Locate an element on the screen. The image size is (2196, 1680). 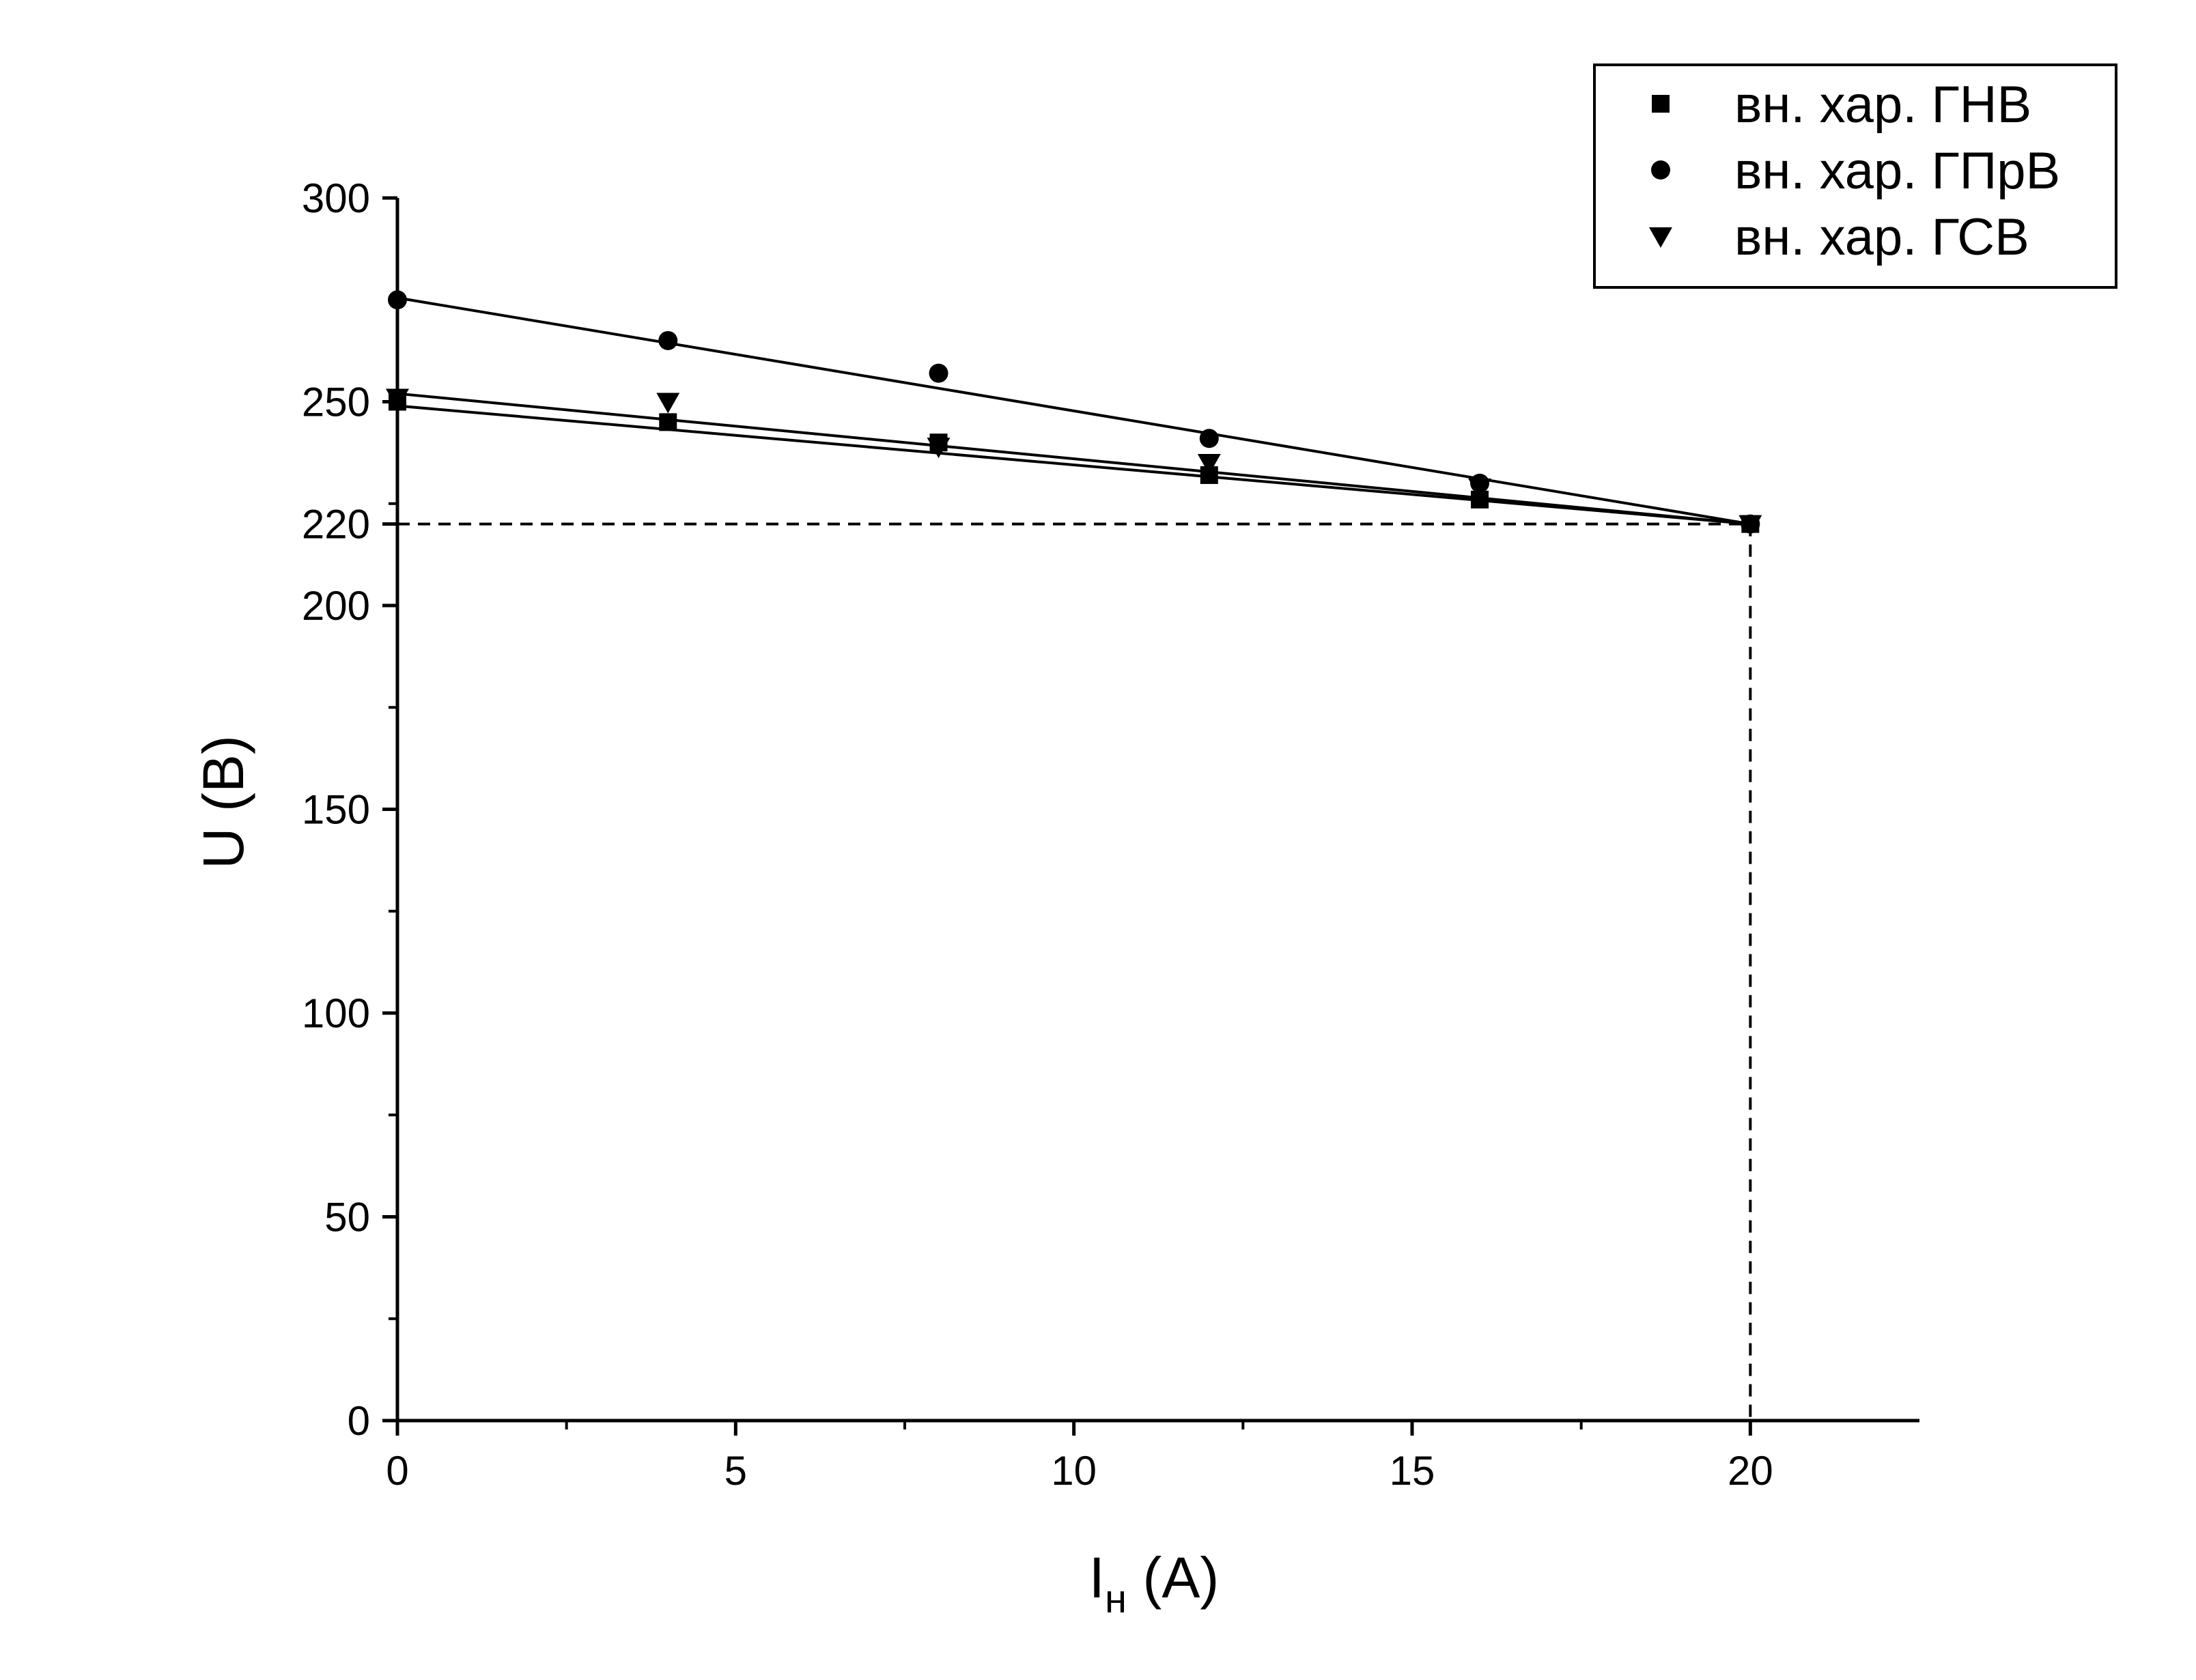
legend-box is located at coordinates (1855, 176).